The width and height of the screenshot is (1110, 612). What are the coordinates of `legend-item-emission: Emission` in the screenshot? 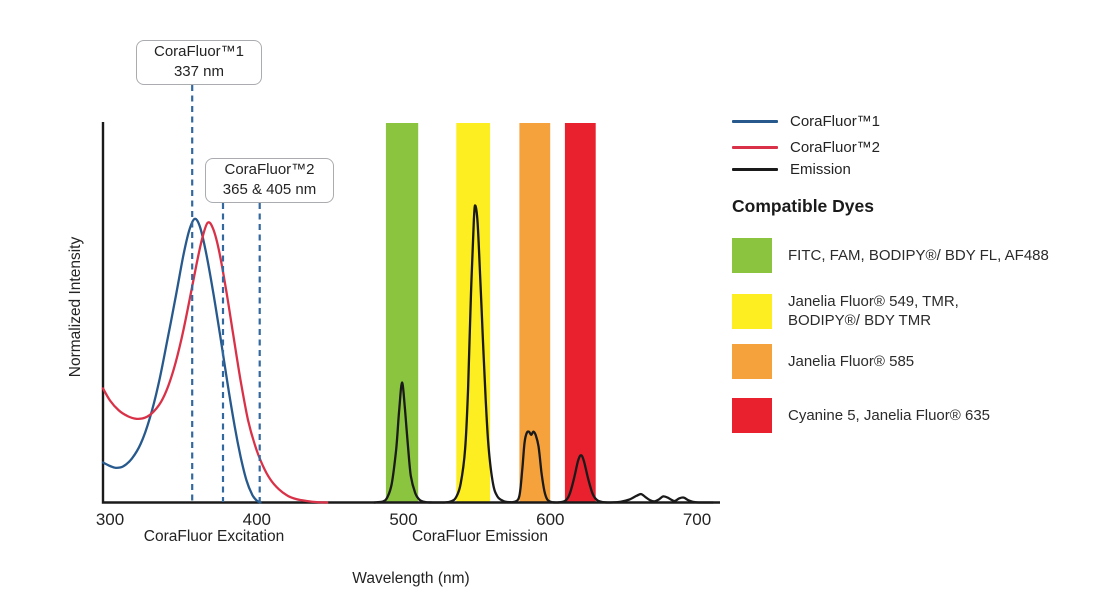 It's located at (791, 169).